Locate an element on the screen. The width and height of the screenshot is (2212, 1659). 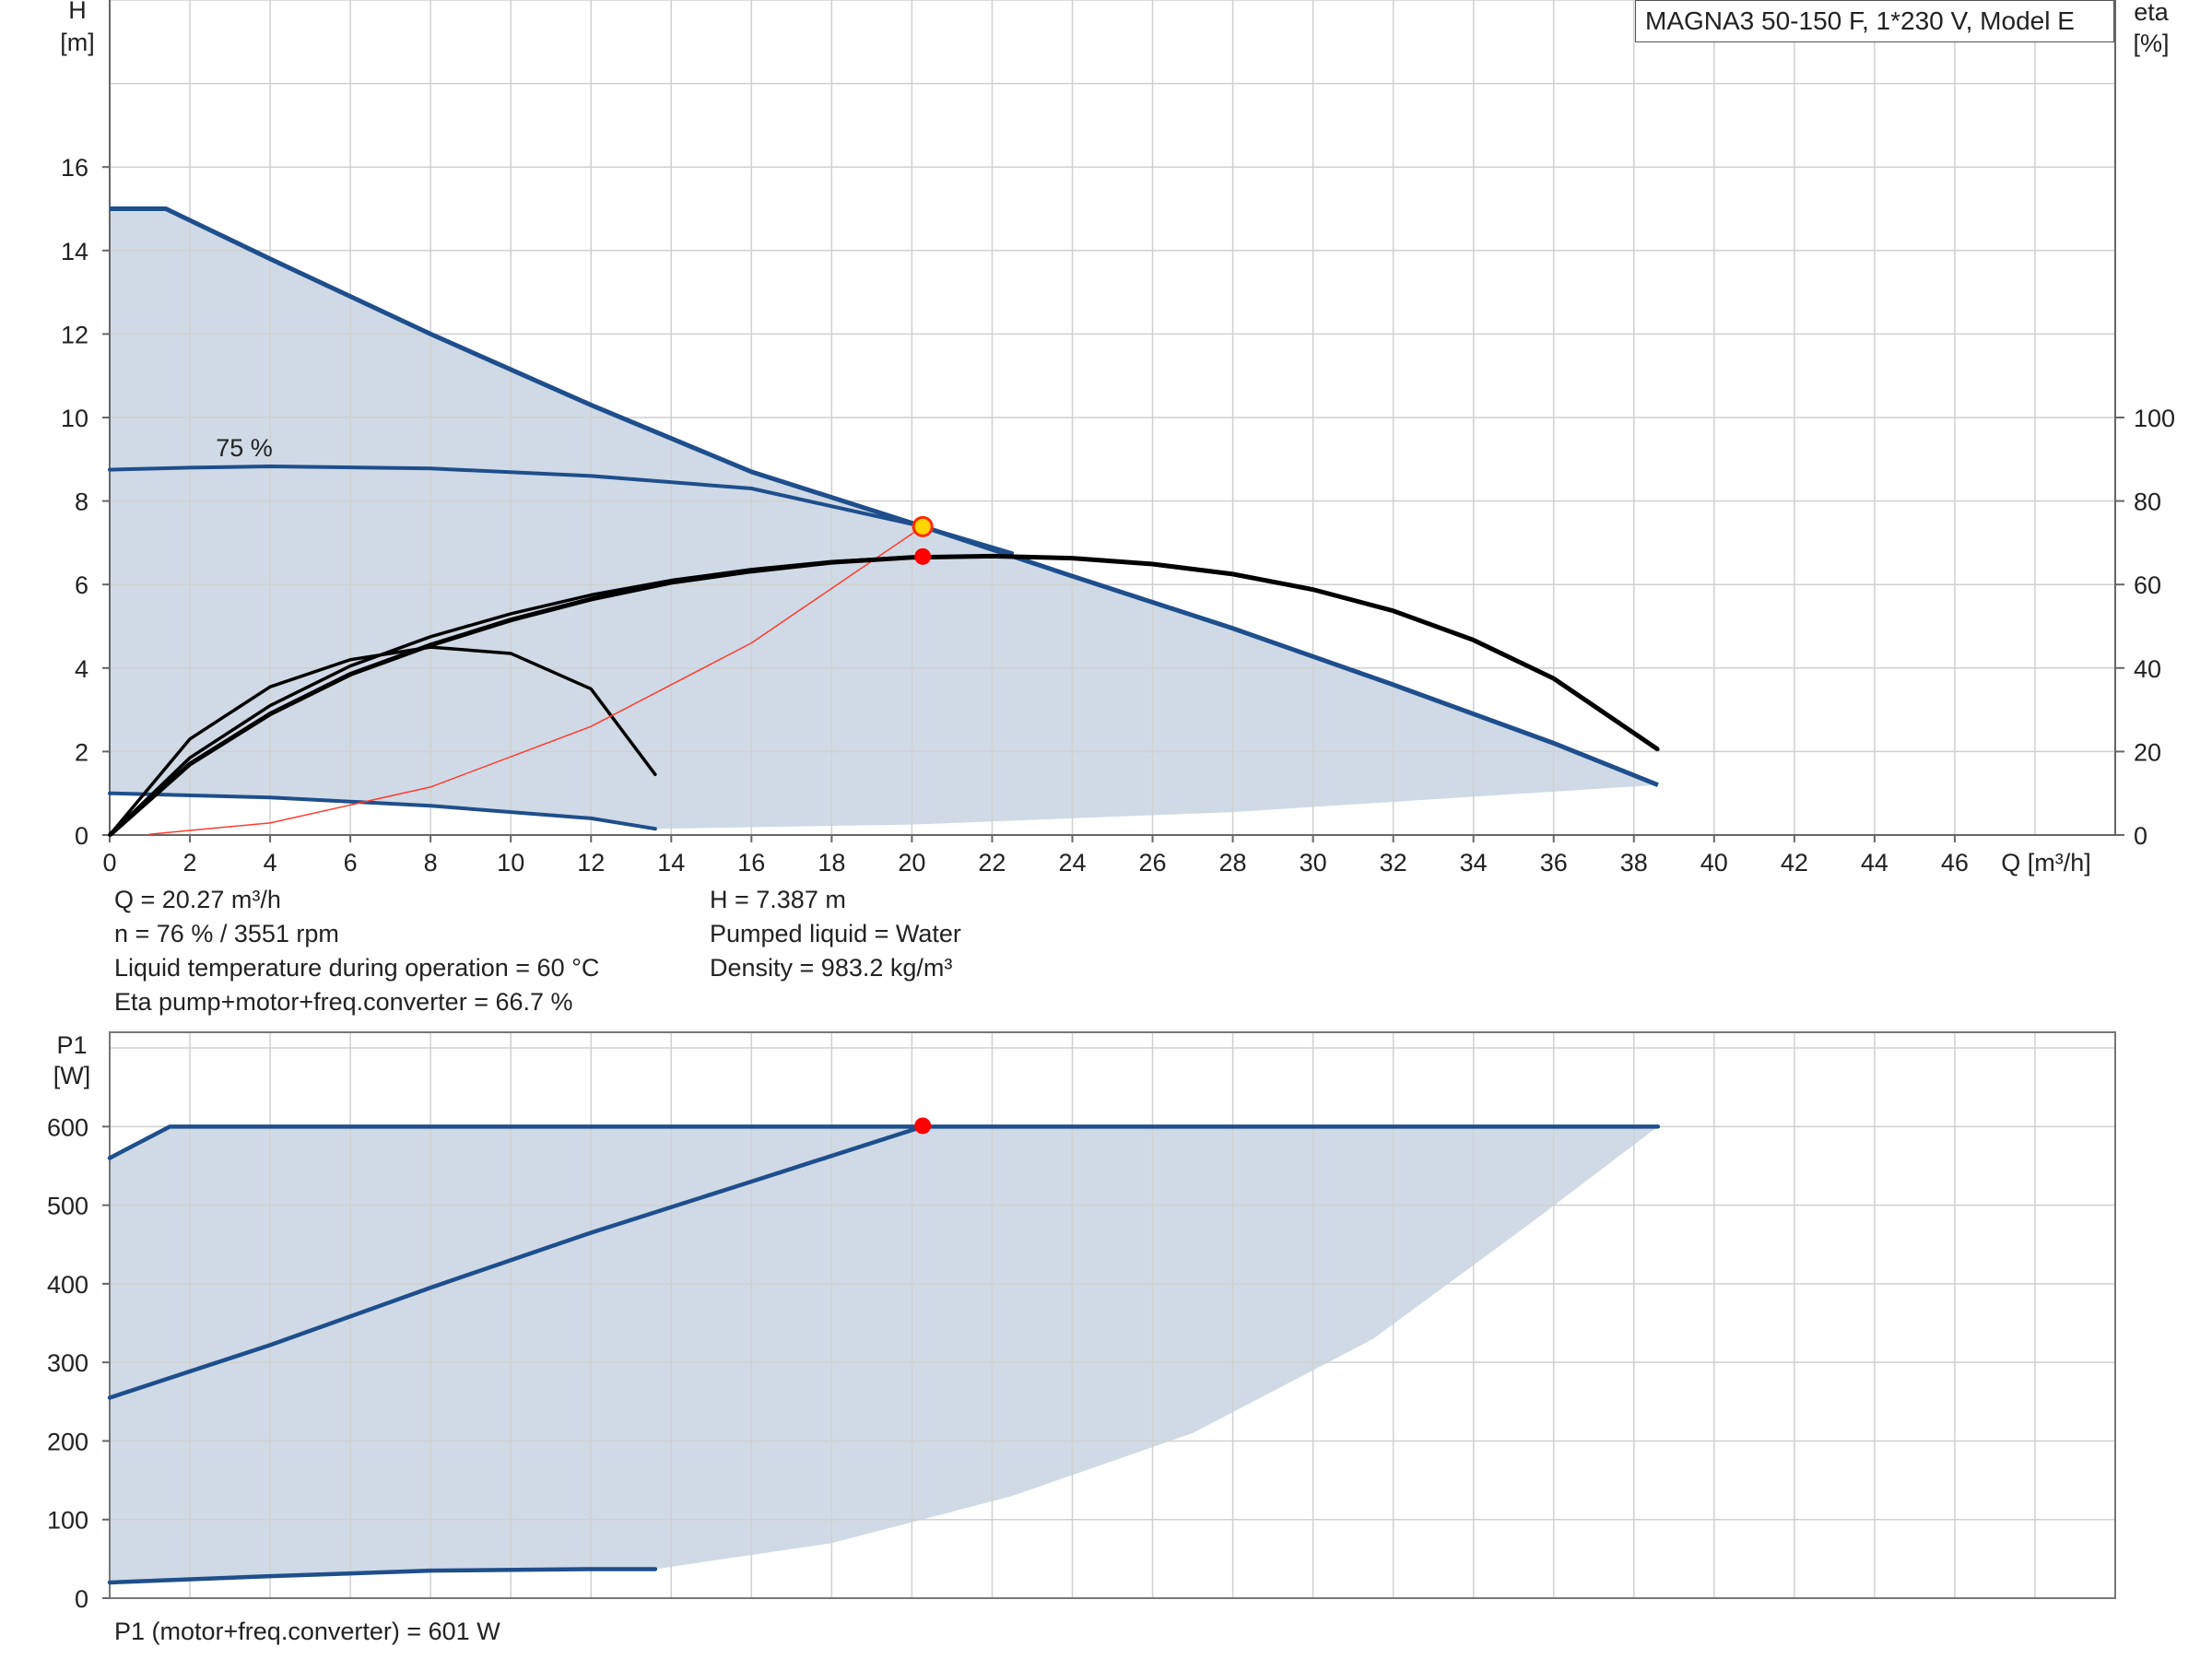
y-tick-label: 500 is located at coordinates (67, 1206).